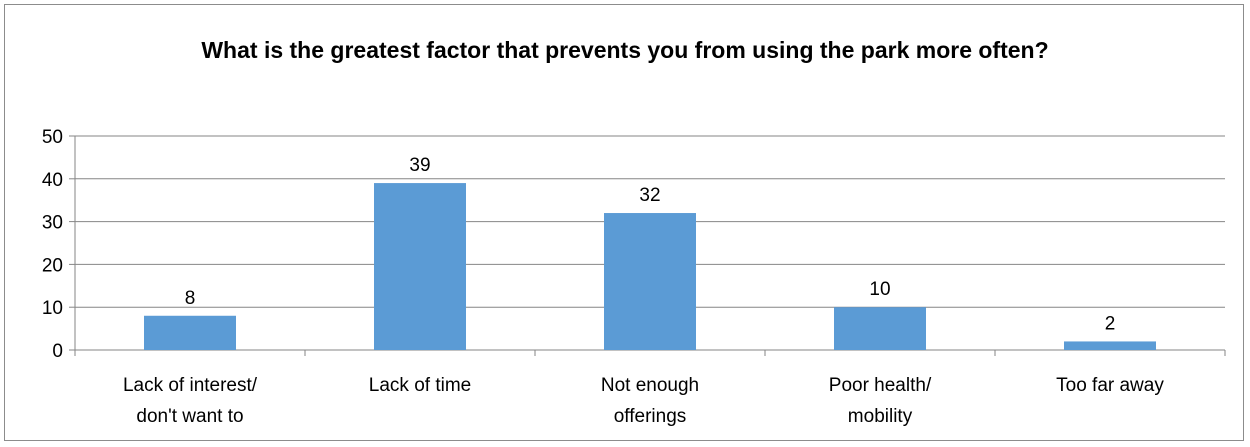 Image resolution: width=1250 pixels, height=447 pixels. I want to click on x-tick-label: mobility, so click(880, 416).